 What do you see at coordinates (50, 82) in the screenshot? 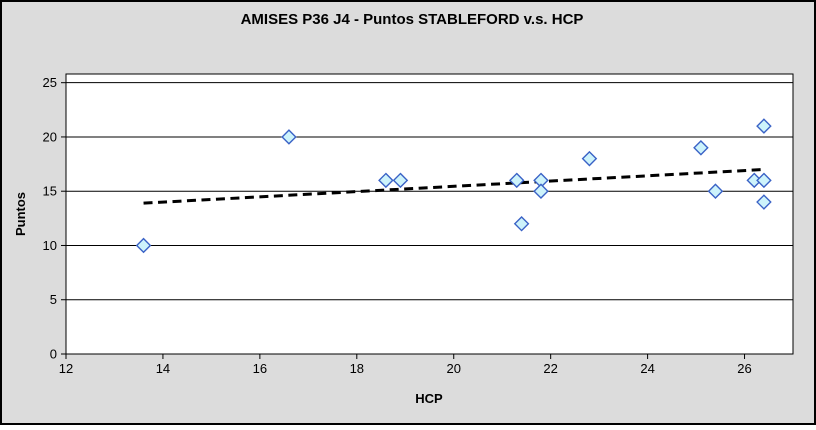
I see `y-tick-label: 25` at bounding box center [50, 82].